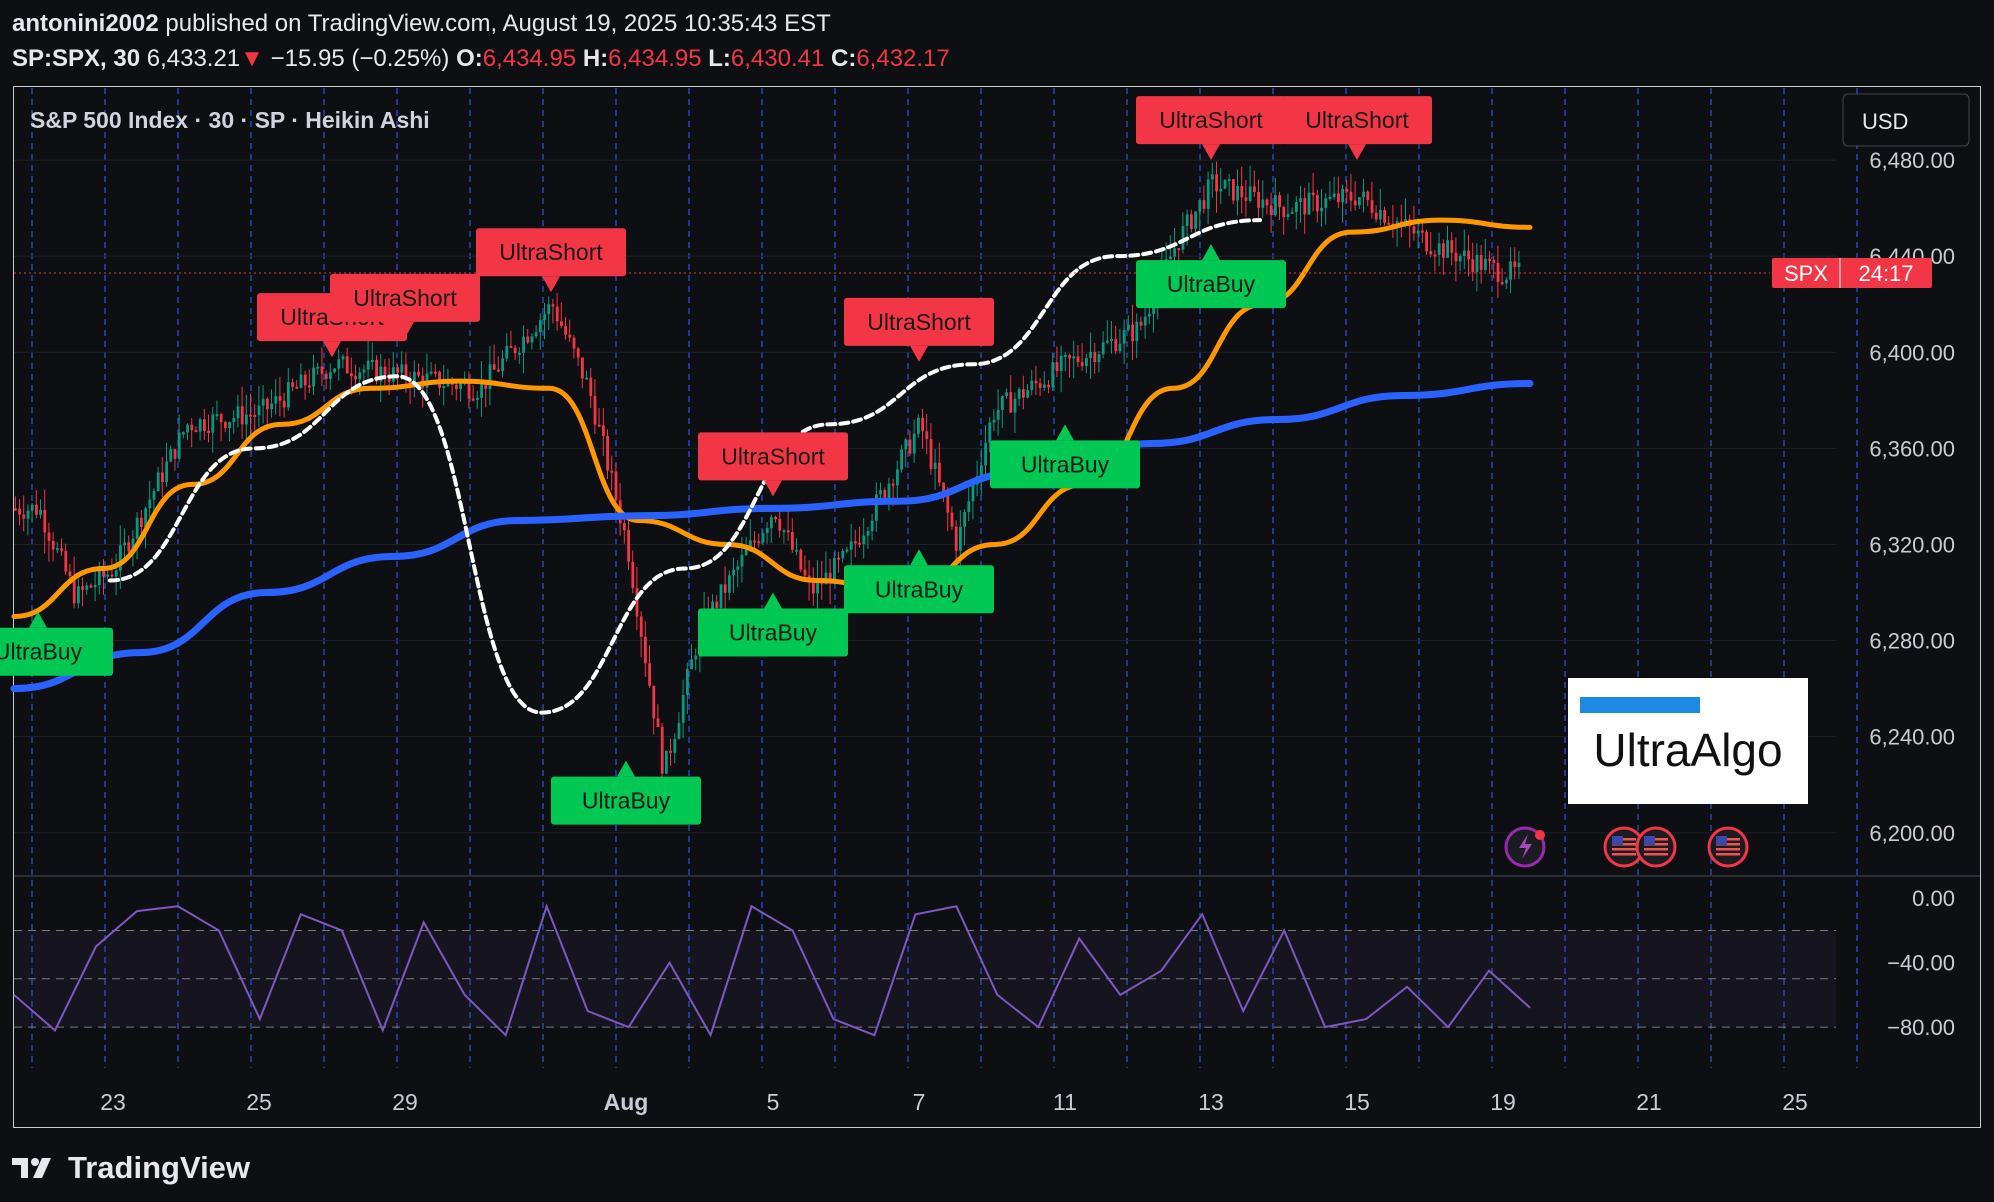  What do you see at coordinates (85, 23) in the screenshot?
I see `author: antonini2002` at bounding box center [85, 23].